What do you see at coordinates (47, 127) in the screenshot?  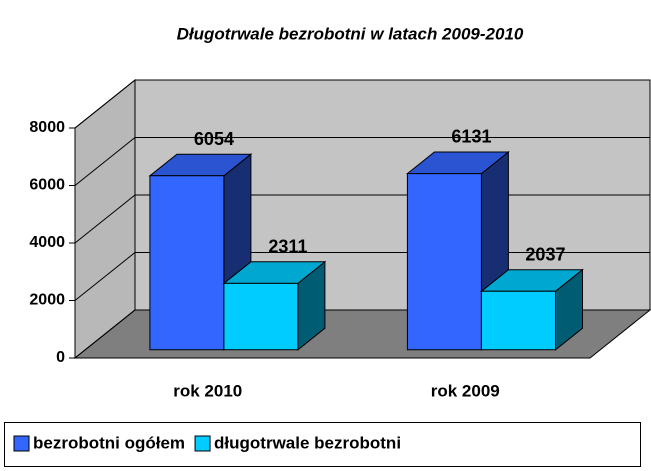 I see `y-tick-label: 8000` at bounding box center [47, 127].